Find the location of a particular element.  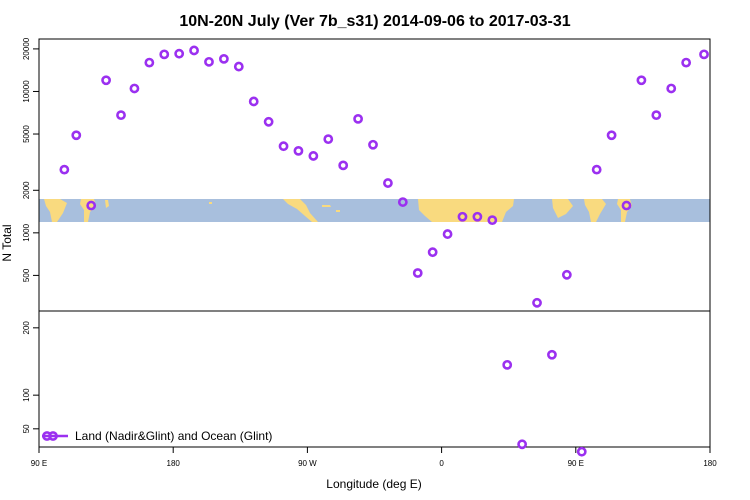

legend: Land (Nadir&Glint) and Ocean (Glint) is located at coordinates (157, 436).